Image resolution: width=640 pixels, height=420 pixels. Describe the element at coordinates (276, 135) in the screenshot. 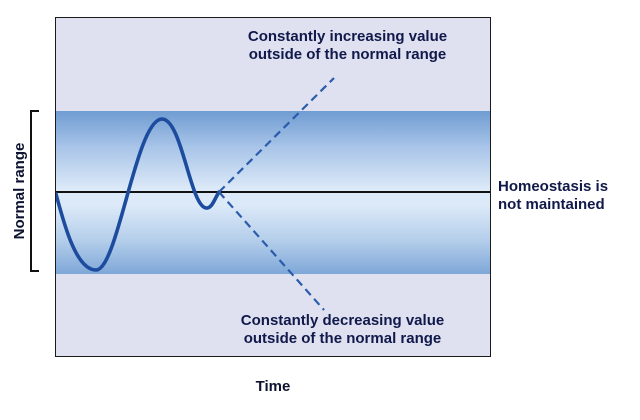

I see `increasing-dashed-line` at that location.